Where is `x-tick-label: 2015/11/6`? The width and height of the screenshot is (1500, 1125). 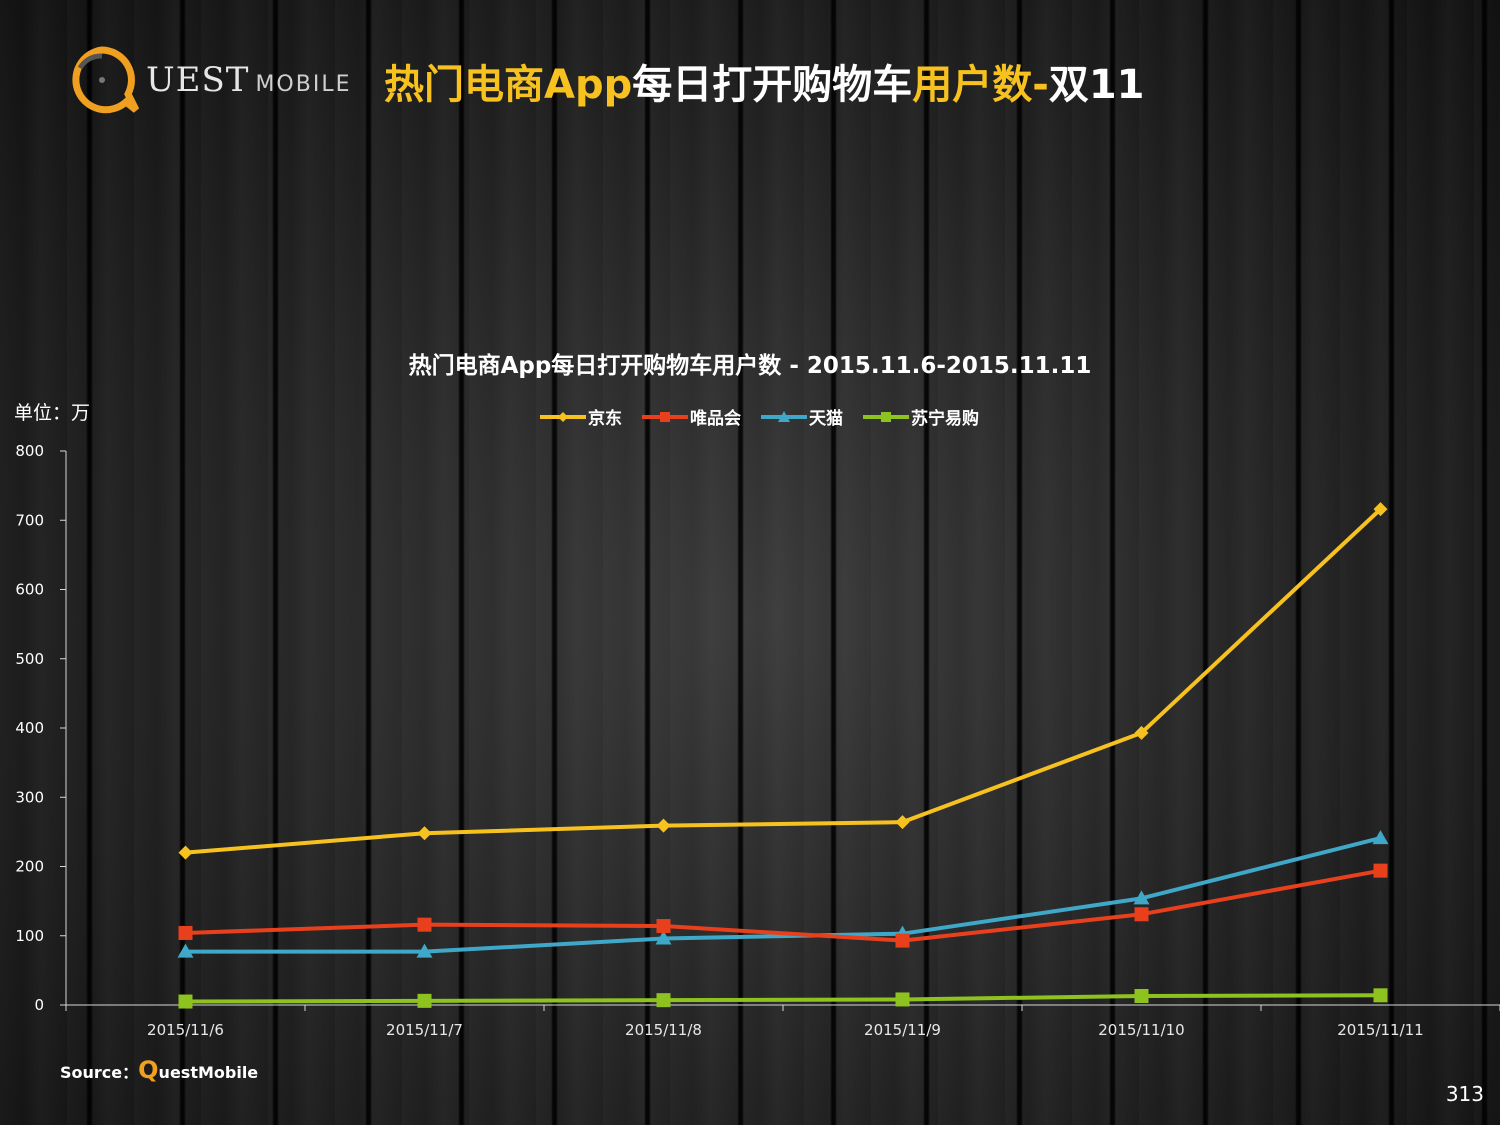 x-tick-label: 2015/11/6 is located at coordinates (185, 1030).